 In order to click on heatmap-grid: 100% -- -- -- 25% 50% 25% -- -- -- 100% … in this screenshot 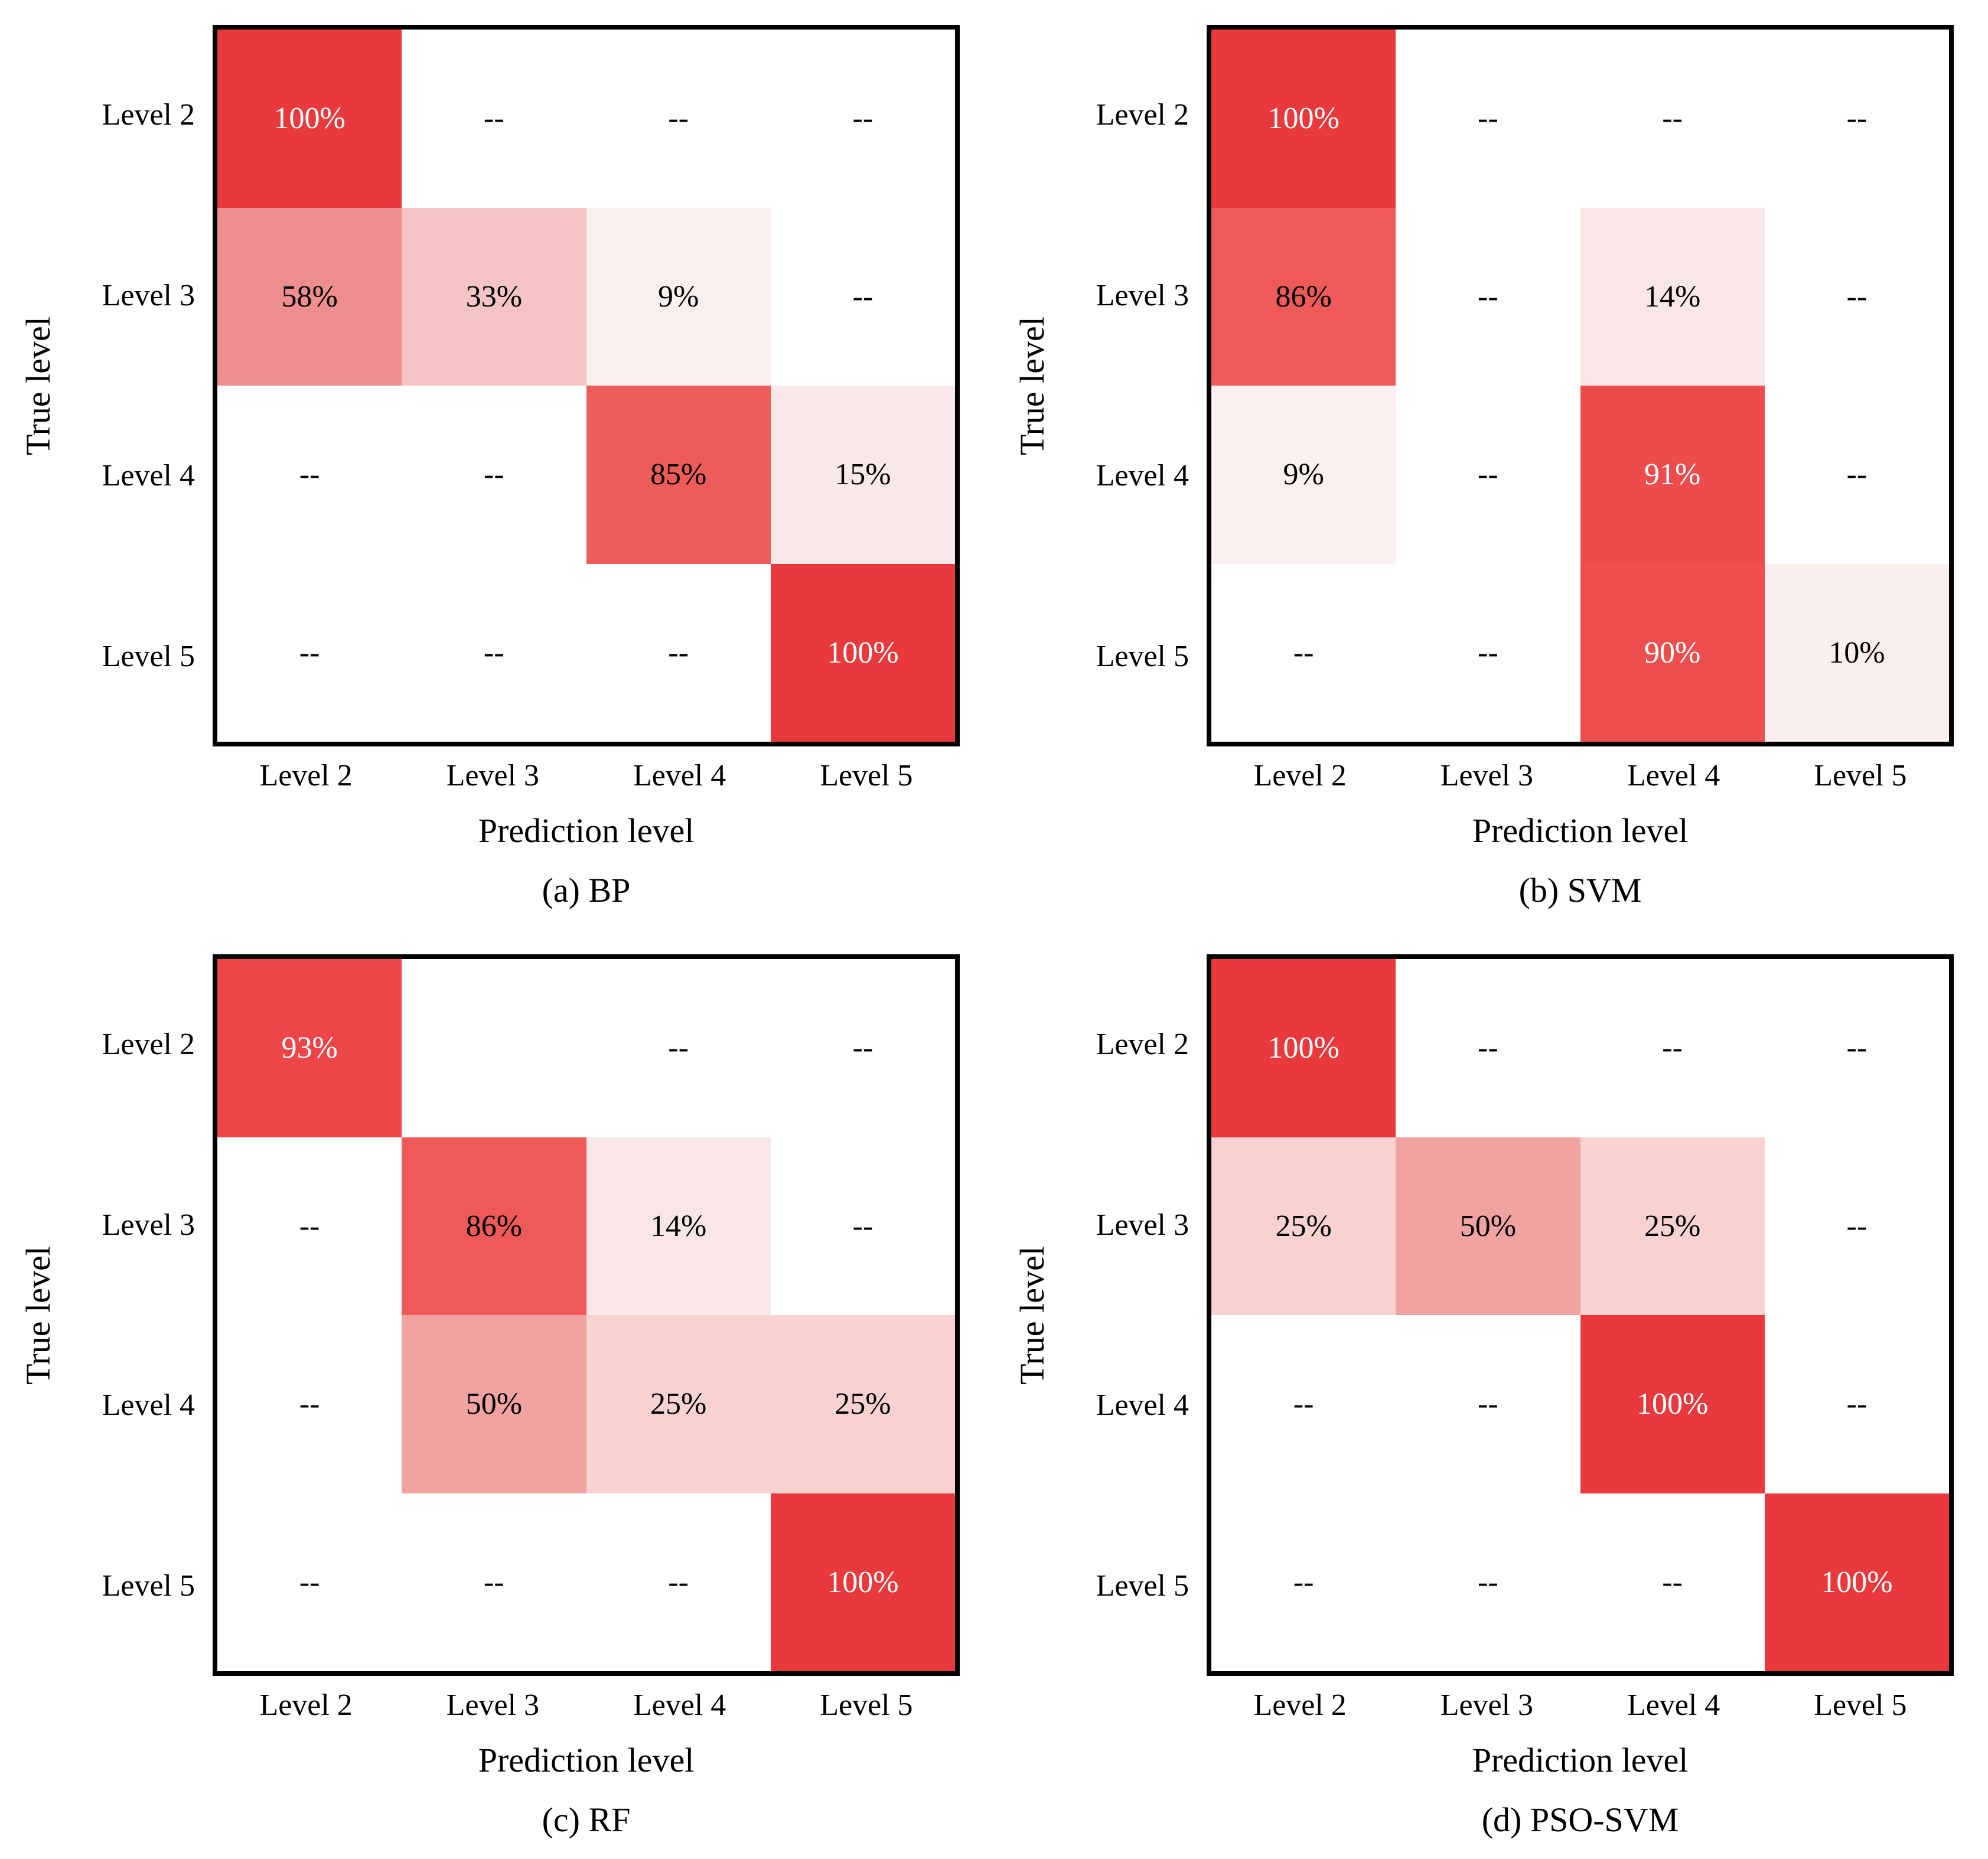, I will do `click(1580, 1315)`.